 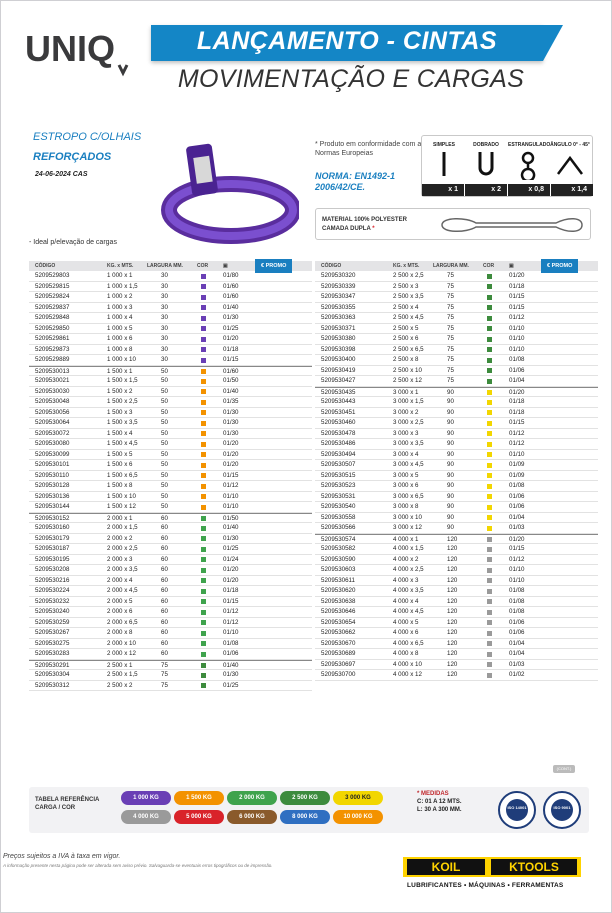 I want to click on cell-pack: 01/35, so click(x=231, y=401).